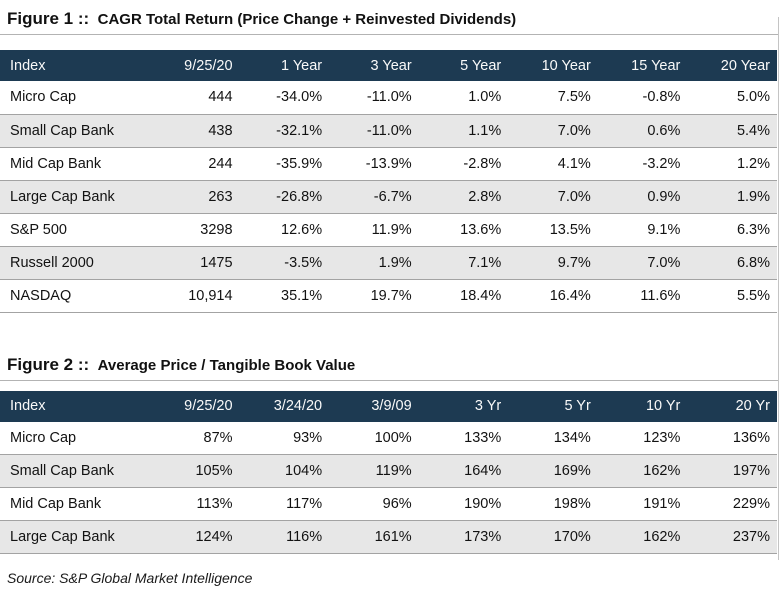 The height and width of the screenshot is (598, 780). Describe the element at coordinates (753, 97) in the screenshot. I see `value-cell: 5.0%` at that location.